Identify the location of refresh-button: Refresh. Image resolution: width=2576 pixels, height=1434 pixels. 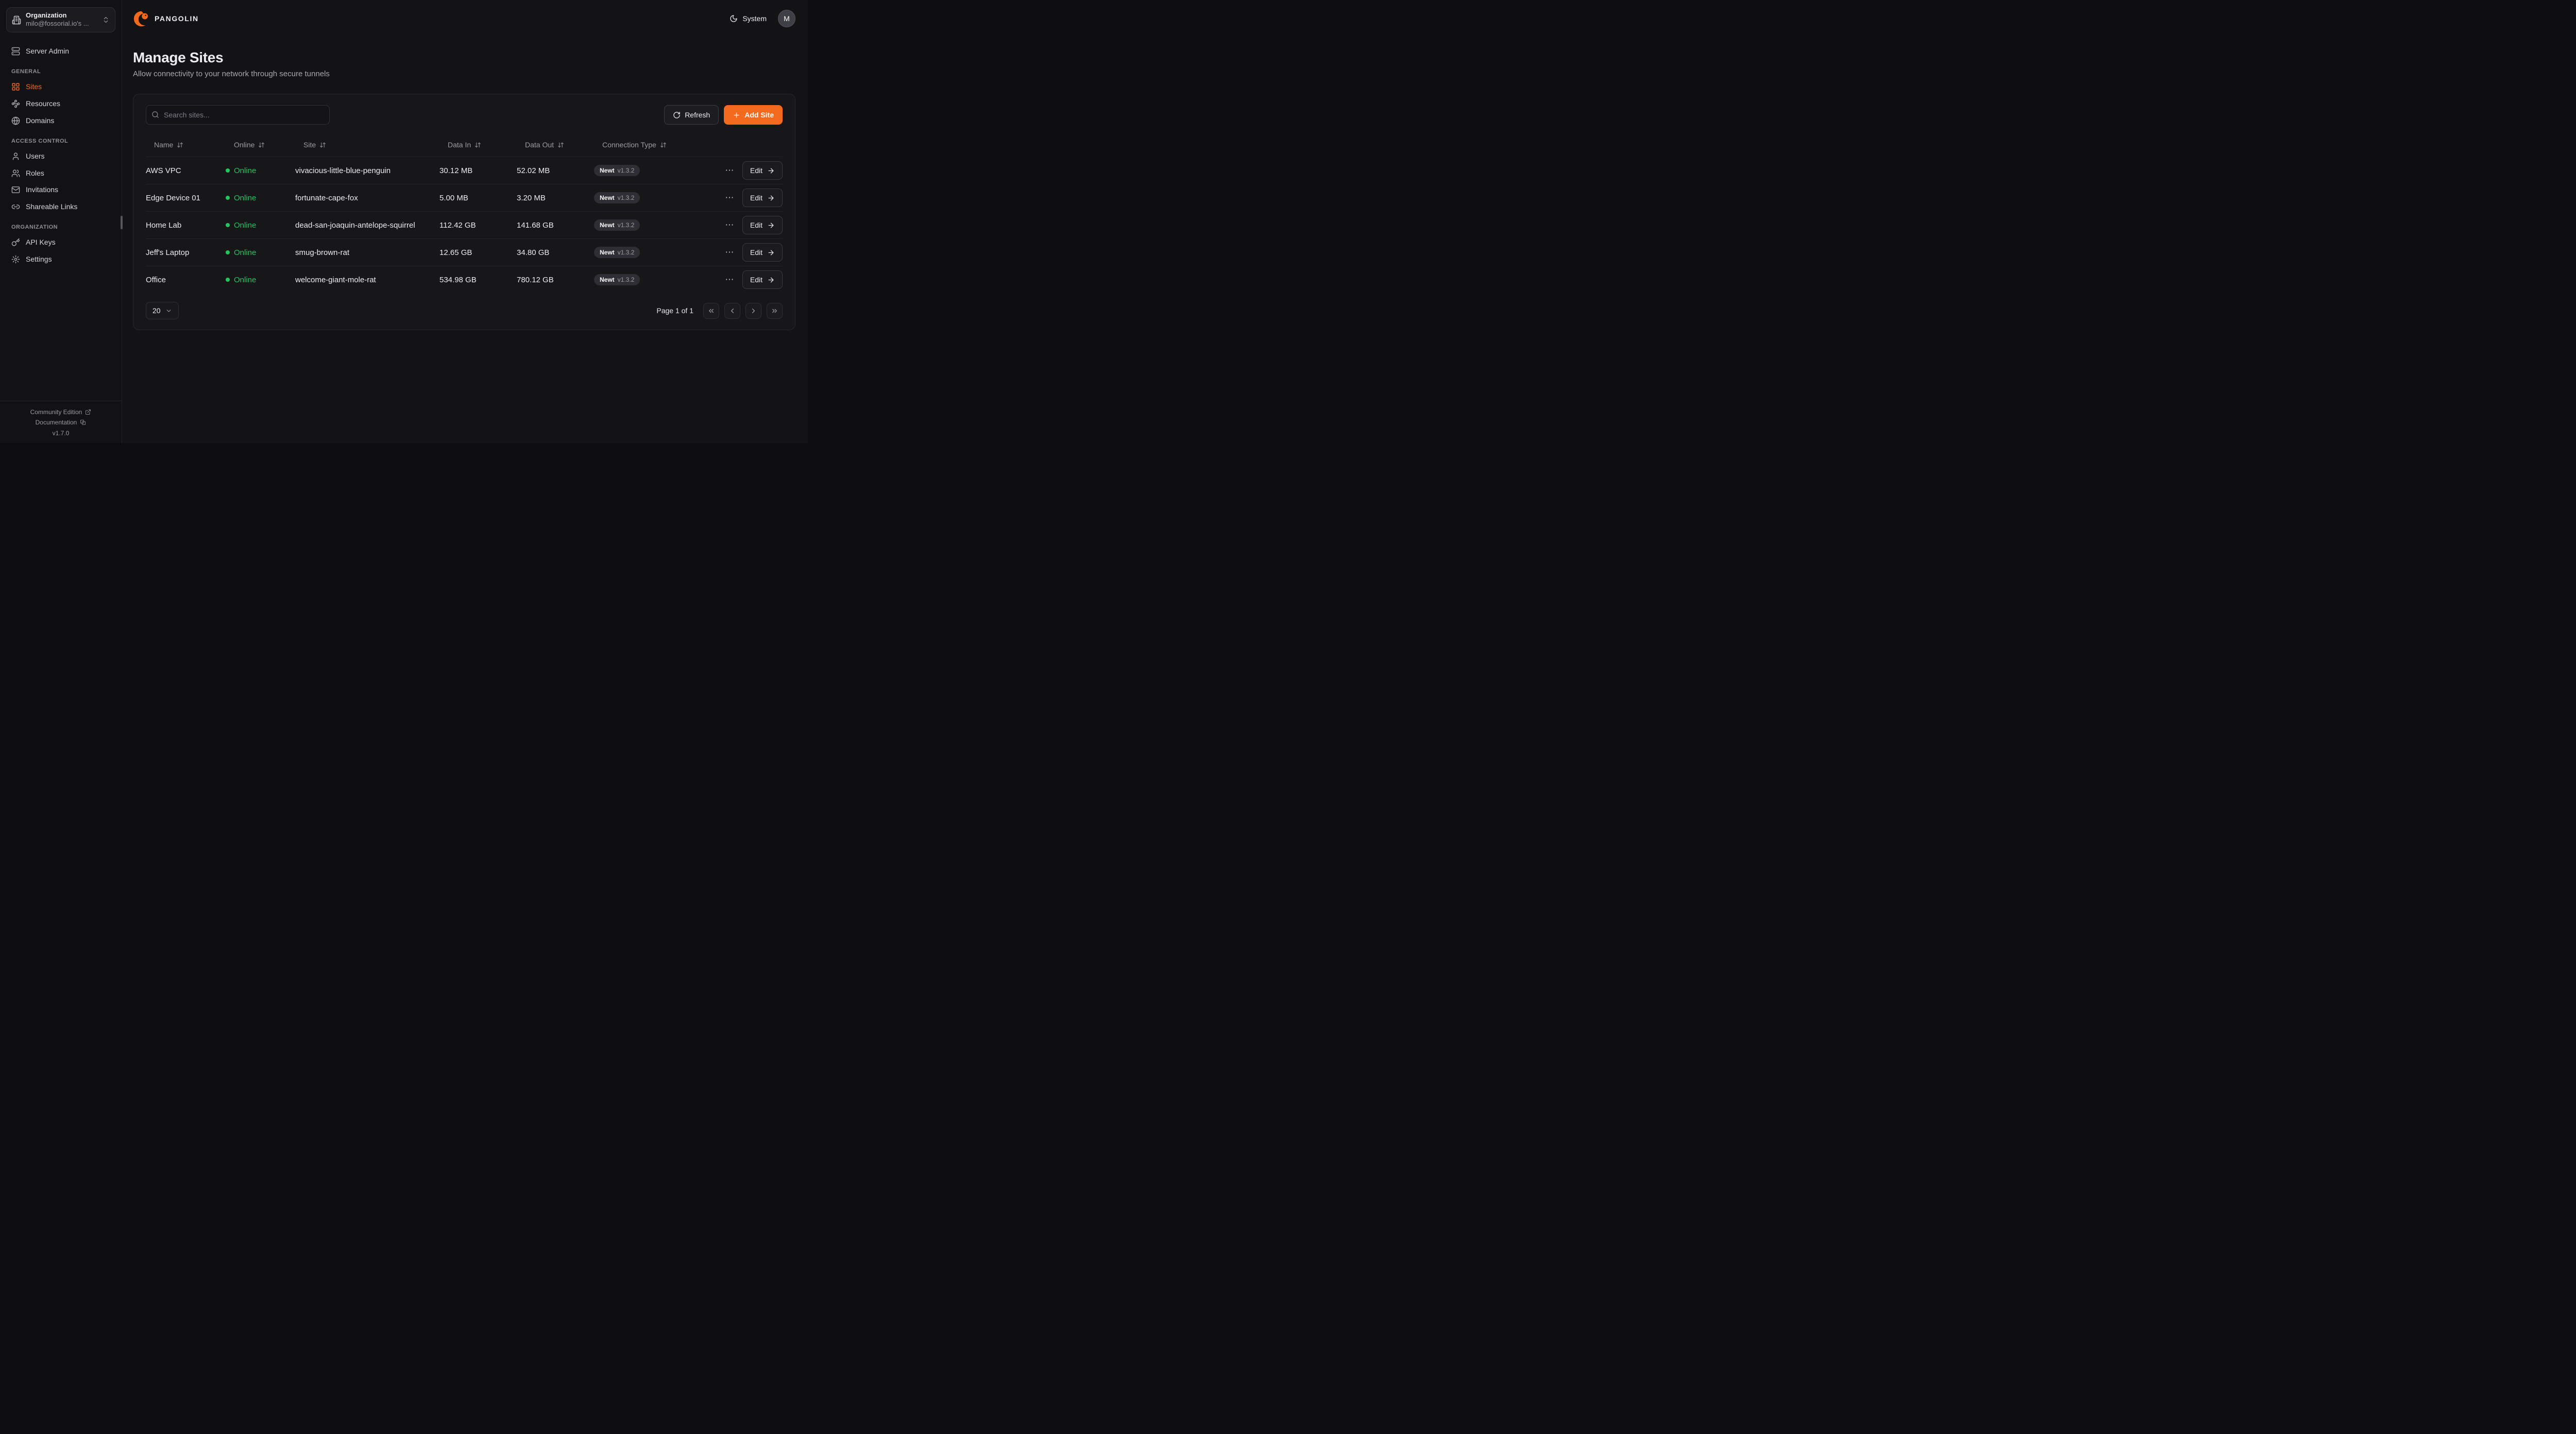
(691, 115).